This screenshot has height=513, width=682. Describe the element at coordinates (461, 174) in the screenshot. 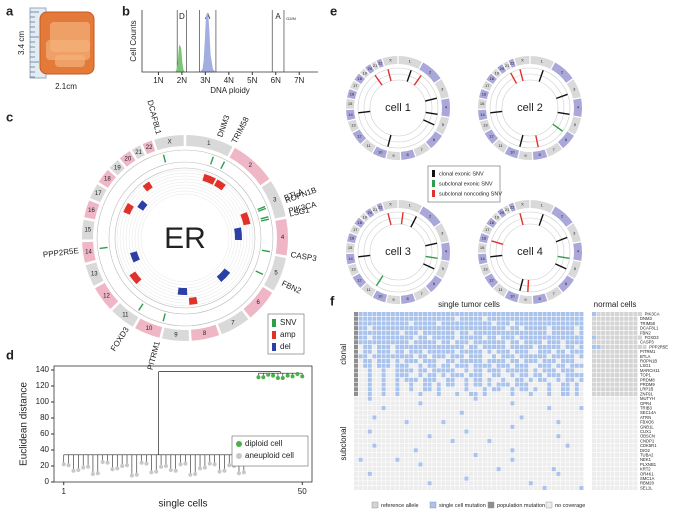

I see `legend-label: clonal exonic SNV` at that location.